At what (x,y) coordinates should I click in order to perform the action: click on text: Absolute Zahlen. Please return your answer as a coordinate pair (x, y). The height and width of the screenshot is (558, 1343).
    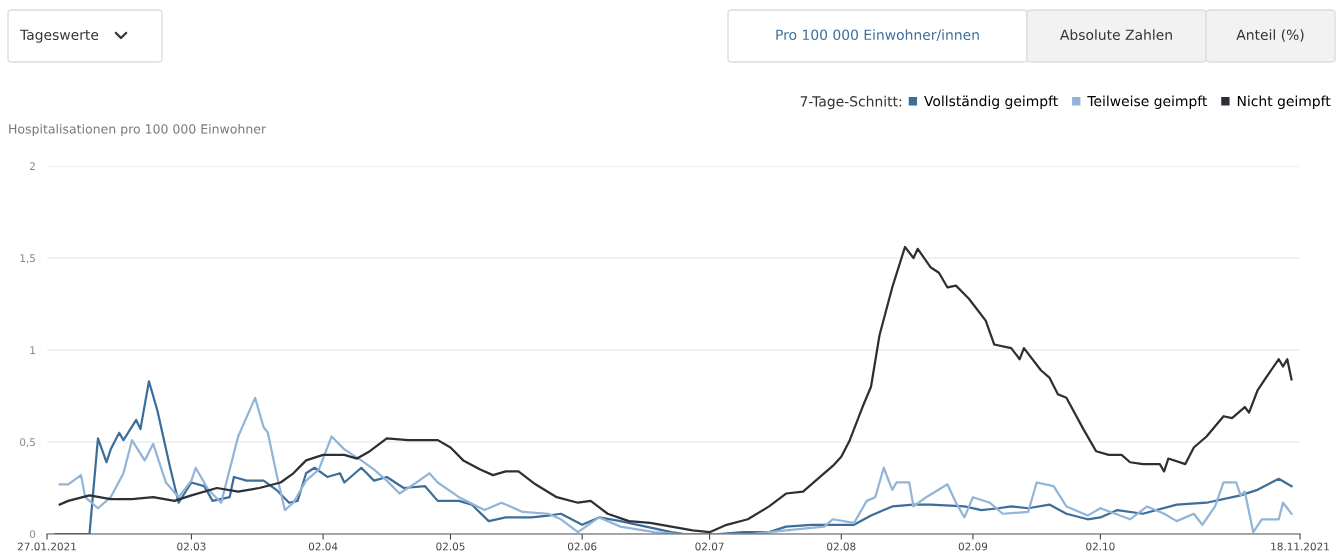
    Looking at the image, I should click on (1116, 35).